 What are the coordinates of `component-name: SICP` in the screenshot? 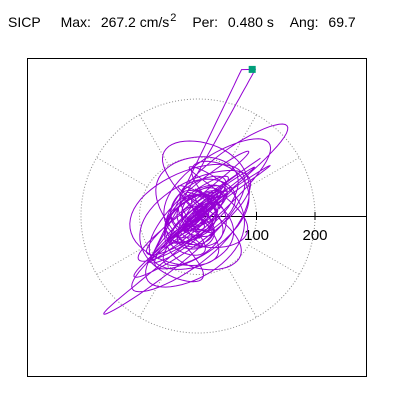 It's located at (24, 22).